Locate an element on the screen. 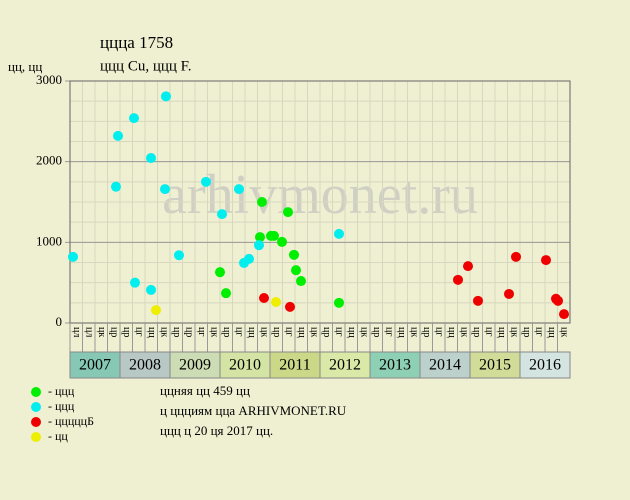  chart-subtitle: ццц Cu, ццц F. is located at coordinates (146, 66).